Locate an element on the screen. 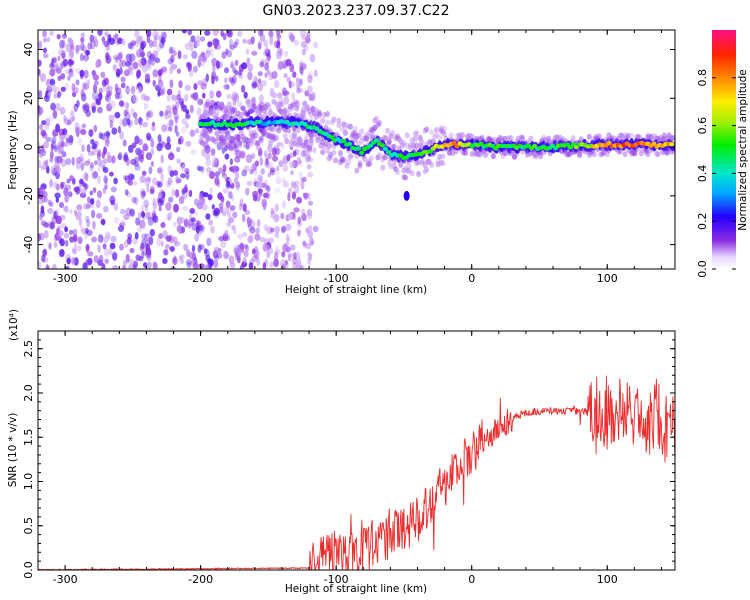  y-tick-label: -40 is located at coordinates (28, 245).